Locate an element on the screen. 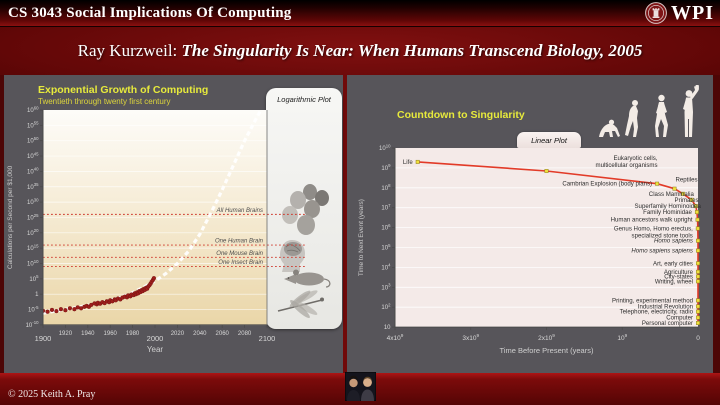 The width and height of the screenshot is (720, 405). svg-text: Homo sapiens sapiens is located at coordinates (662, 251).